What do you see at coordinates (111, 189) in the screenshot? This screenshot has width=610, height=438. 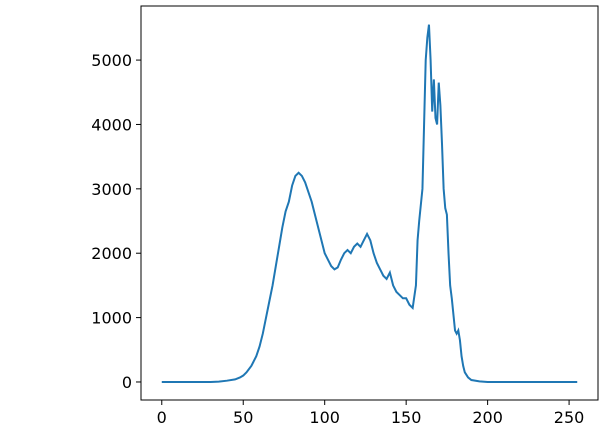 I see `y-tick-label: 3000` at bounding box center [111, 189].